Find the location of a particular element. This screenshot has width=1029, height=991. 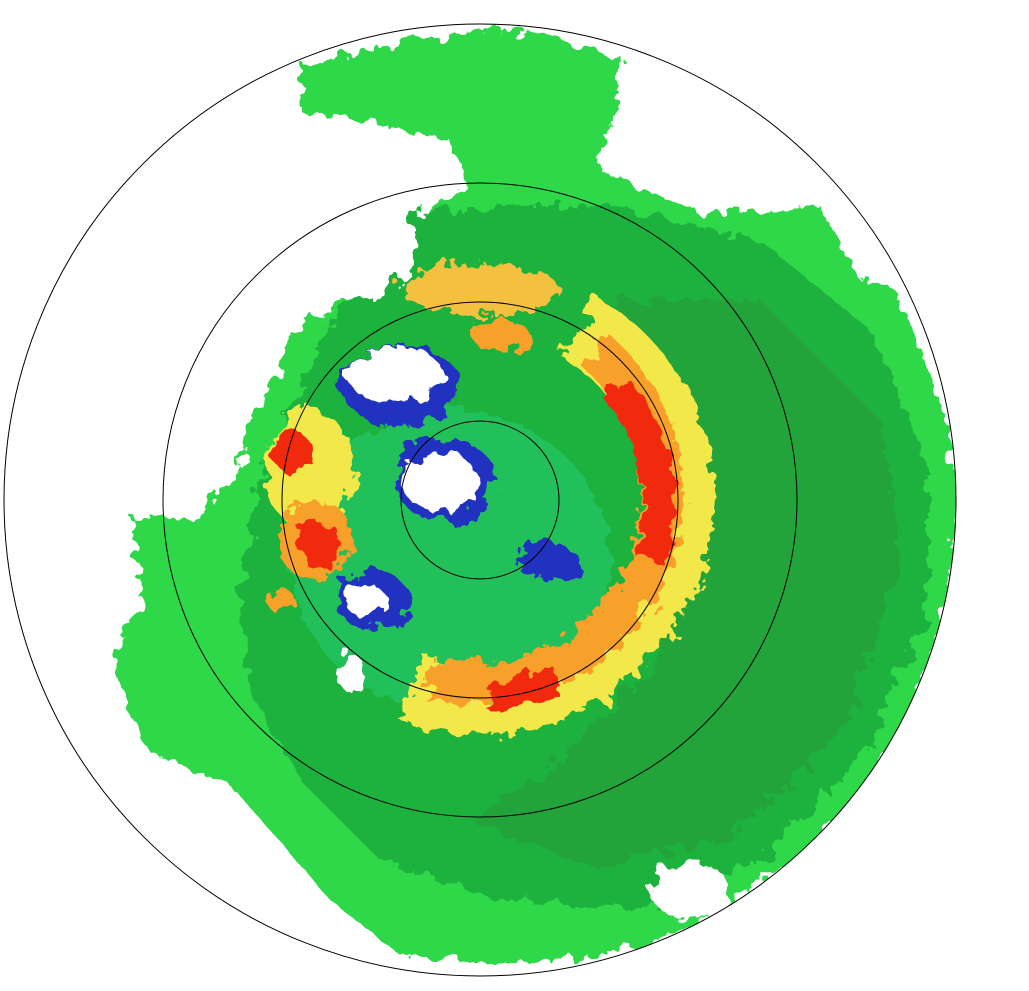

core-arc is located at coordinates (557, 515).